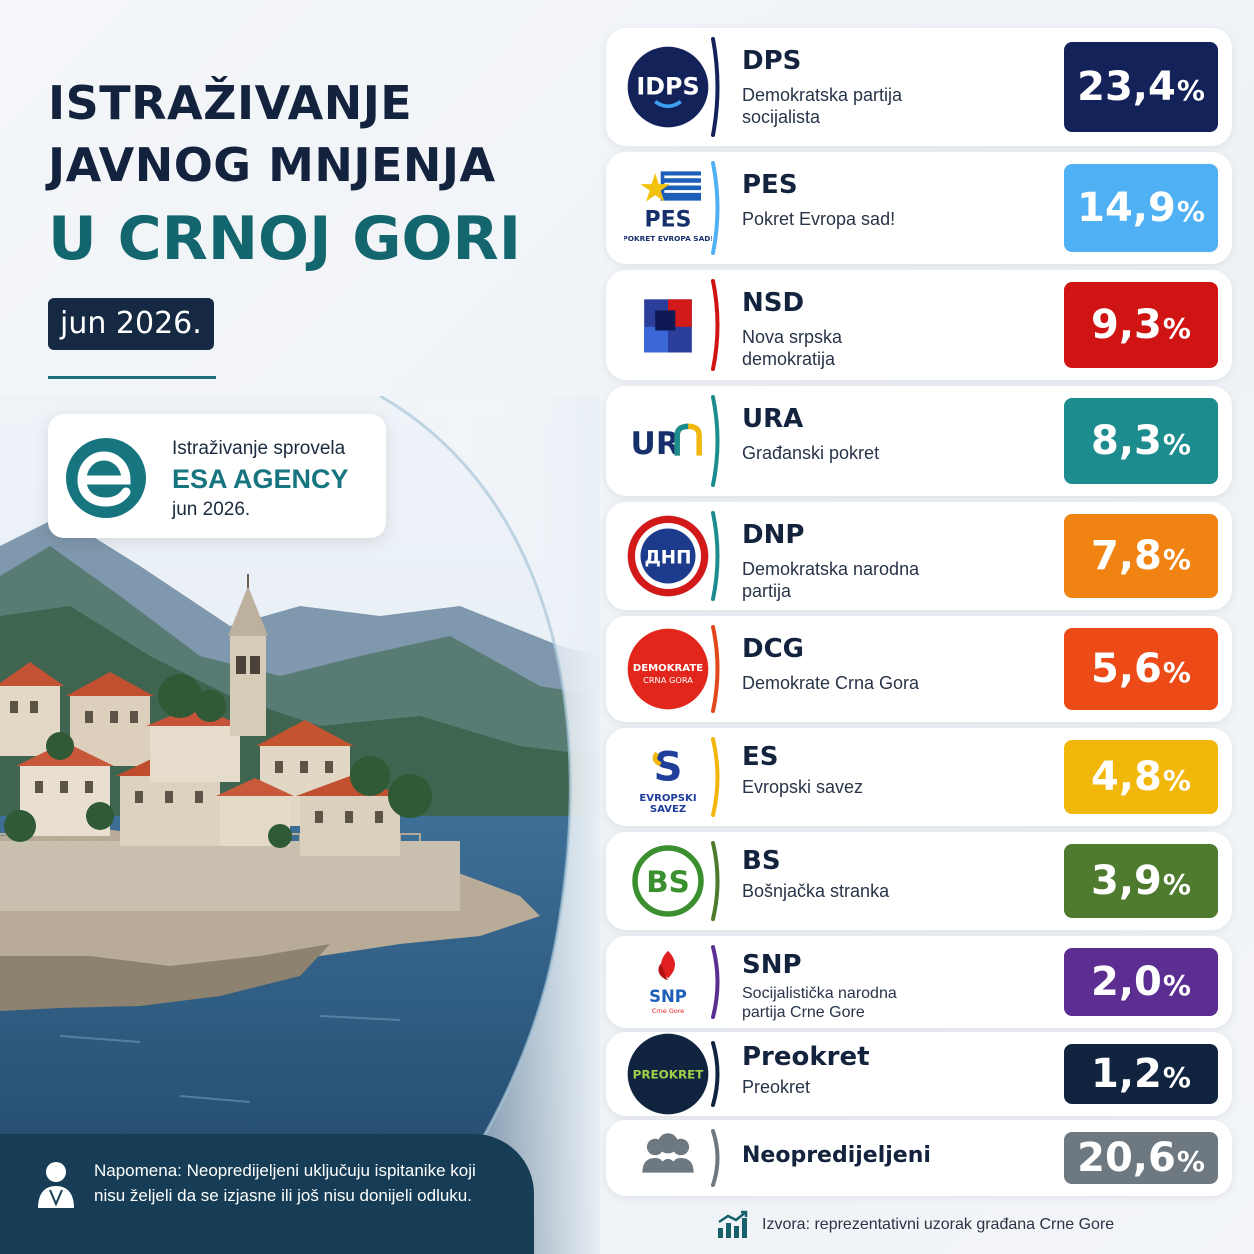 The image size is (1254, 1254). I want to click on bar-chart-icon, so click(733, 1224).